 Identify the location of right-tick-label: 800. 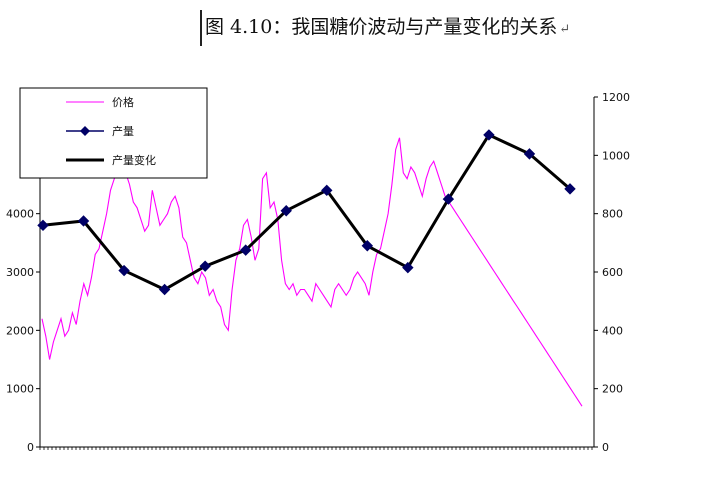
(612, 214).